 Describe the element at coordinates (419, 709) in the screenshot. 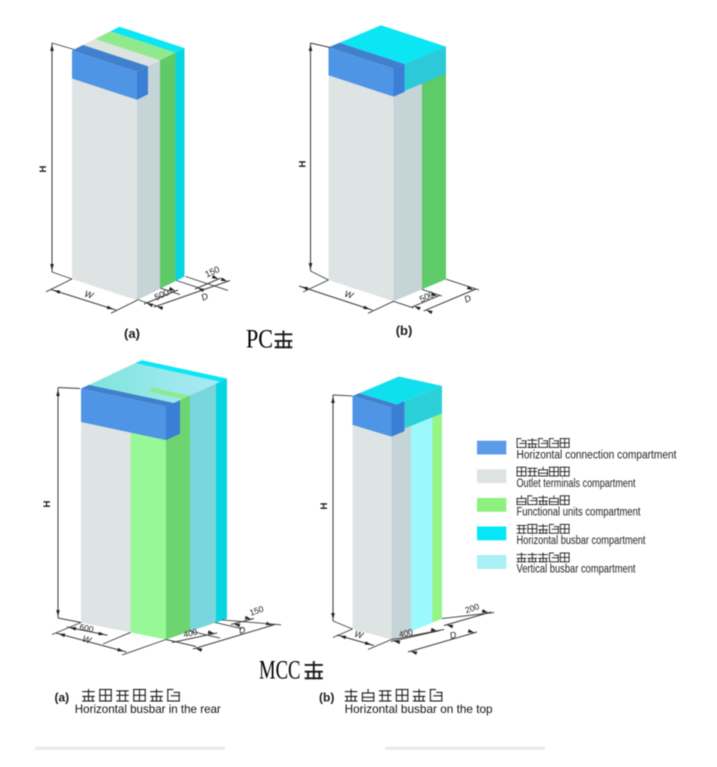

I see `svg-text: Horizontal busbar on the top` at that location.